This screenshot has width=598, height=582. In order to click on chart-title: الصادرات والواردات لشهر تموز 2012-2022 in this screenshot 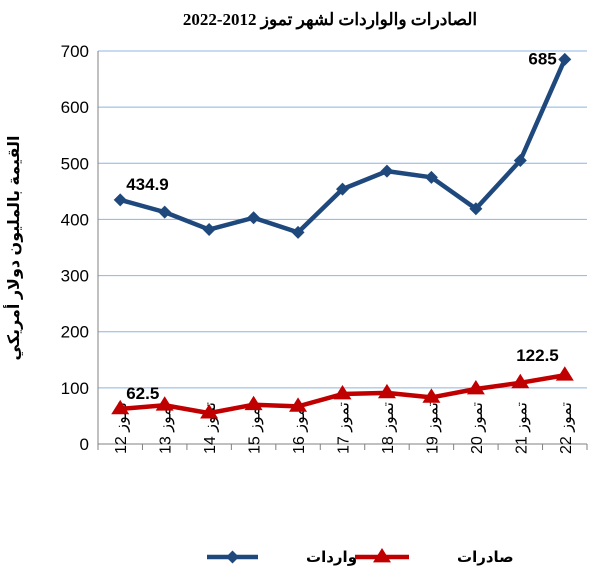, I will do `click(330, 20)`.